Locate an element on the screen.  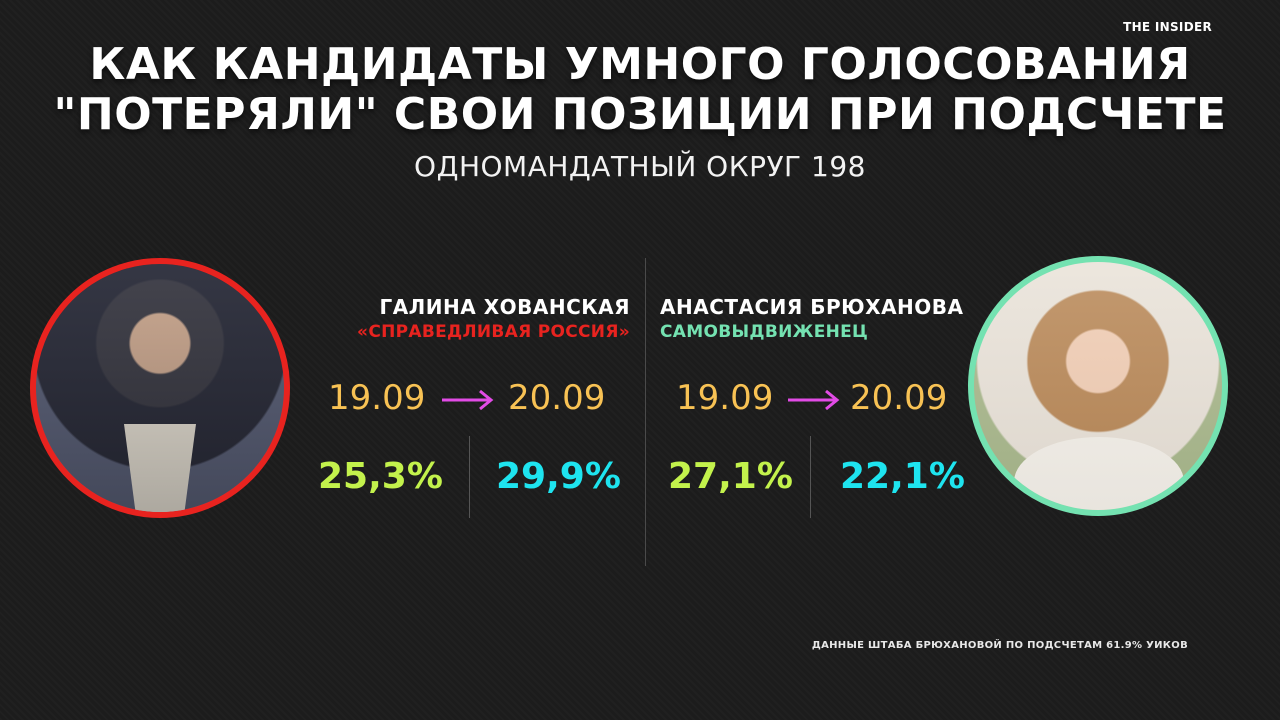
date-to-left: 20.09 is located at coordinates (557, 398).